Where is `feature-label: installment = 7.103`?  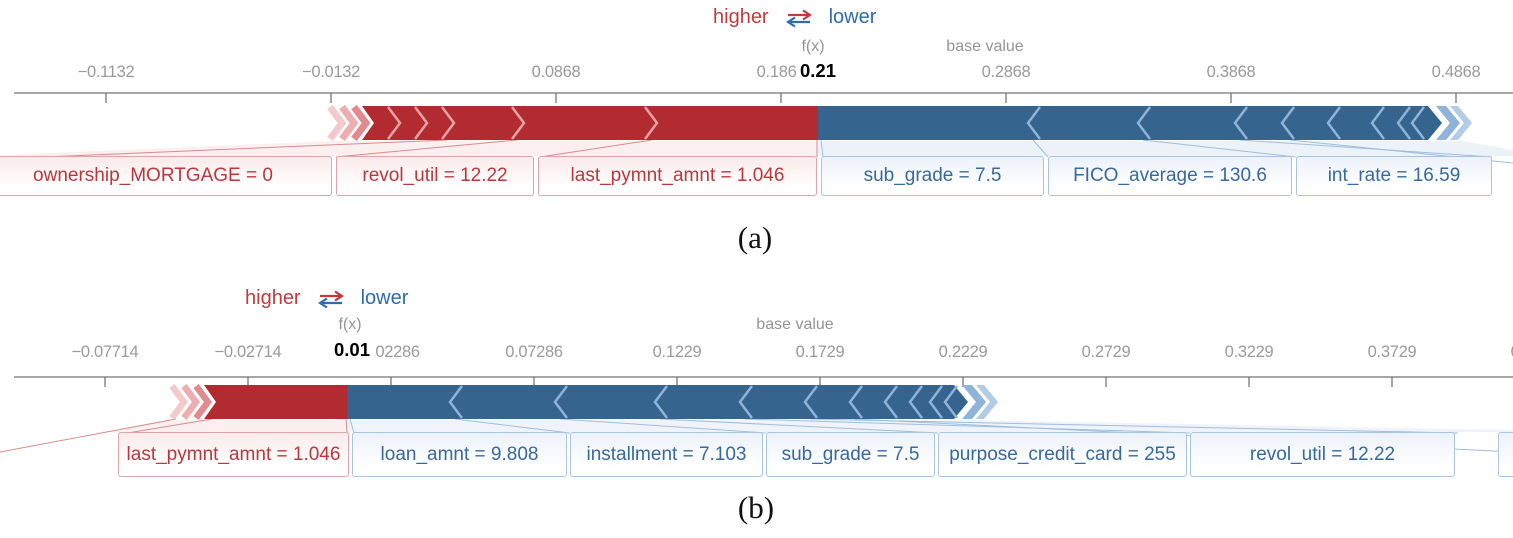
feature-label: installment = 7.103 is located at coordinates (666, 454).